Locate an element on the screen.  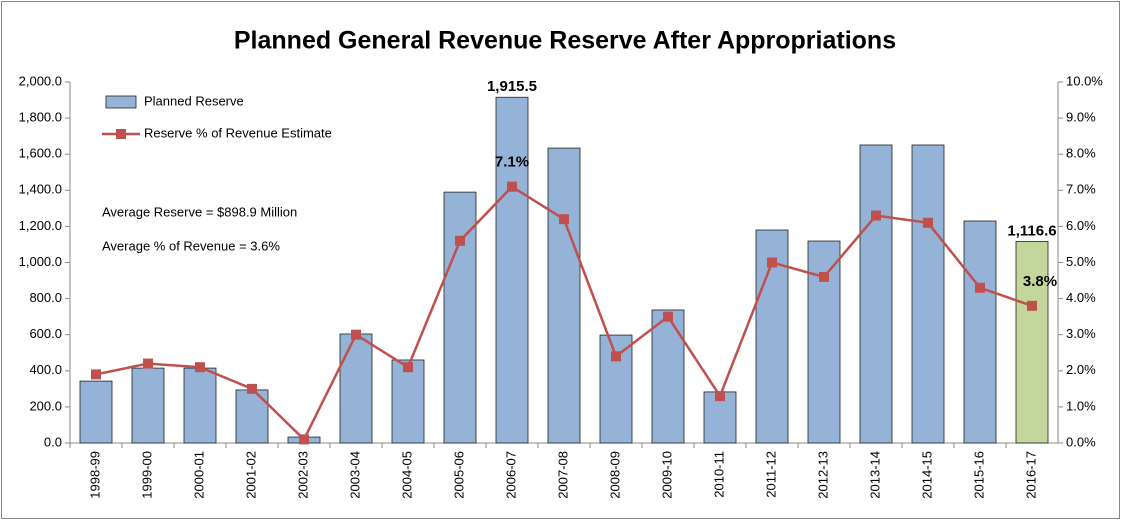
x-tick-label: 2008-09 is located at coordinates (614, 475).